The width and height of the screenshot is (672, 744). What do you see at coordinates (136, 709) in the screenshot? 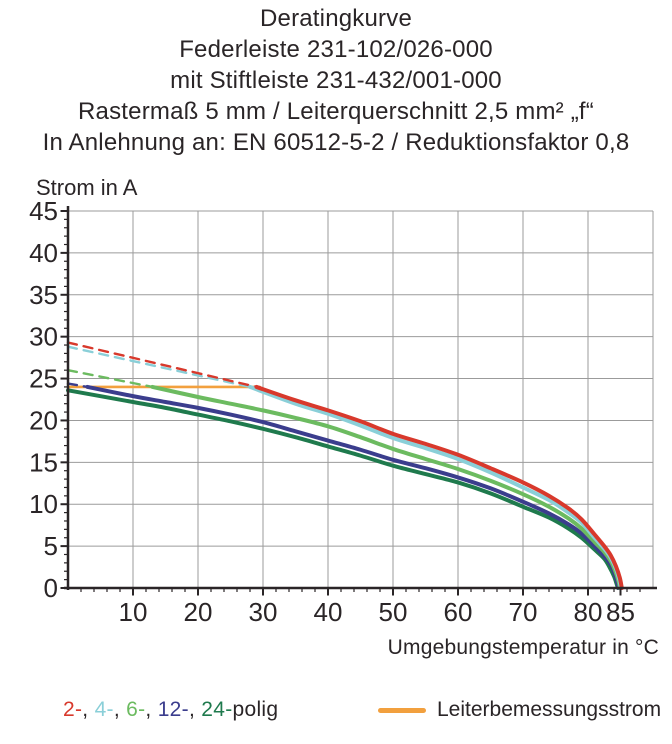
I see `legend-pole-segment: 6-` at bounding box center [136, 709].